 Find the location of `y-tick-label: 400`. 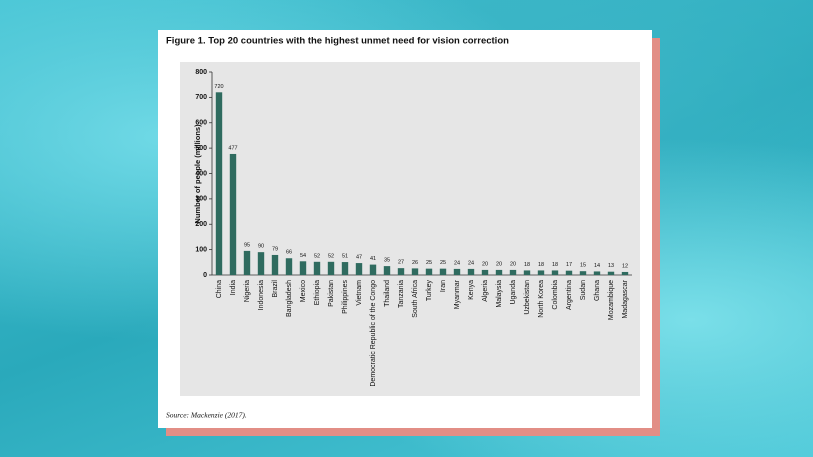

y-tick-label: 400 is located at coordinates (201, 173).